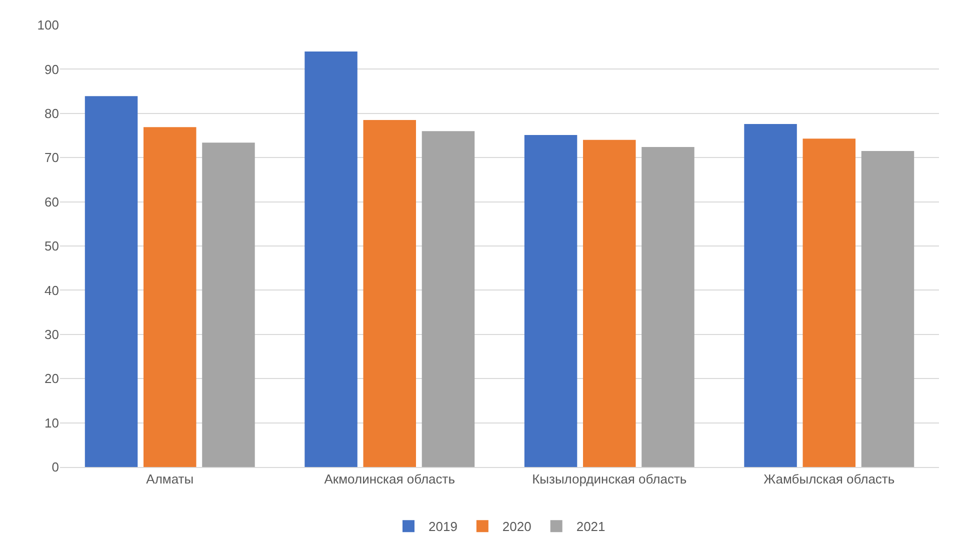 This screenshot has height=553, width=954. I want to click on y-tick-label: 10, so click(51, 422).